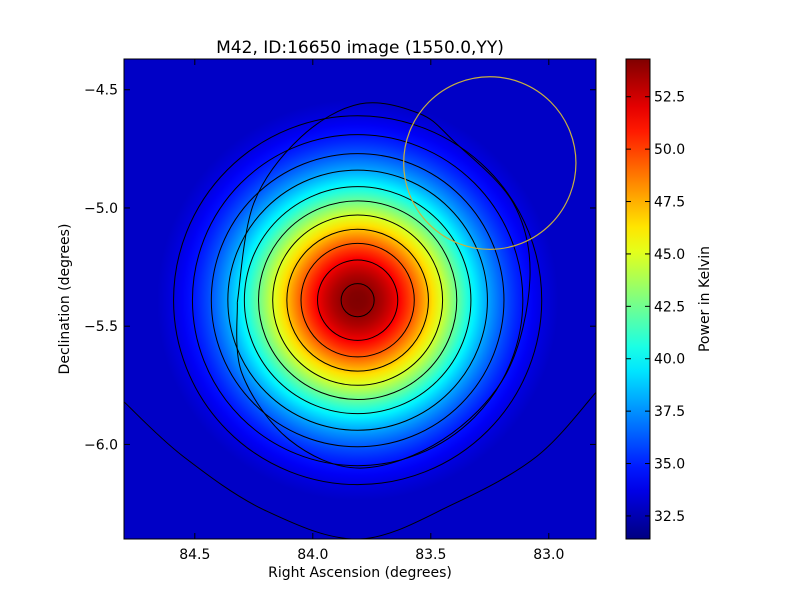  Describe the element at coordinates (669, 203) in the screenshot. I see `colorbar-tick-label: 47.5` at that location.